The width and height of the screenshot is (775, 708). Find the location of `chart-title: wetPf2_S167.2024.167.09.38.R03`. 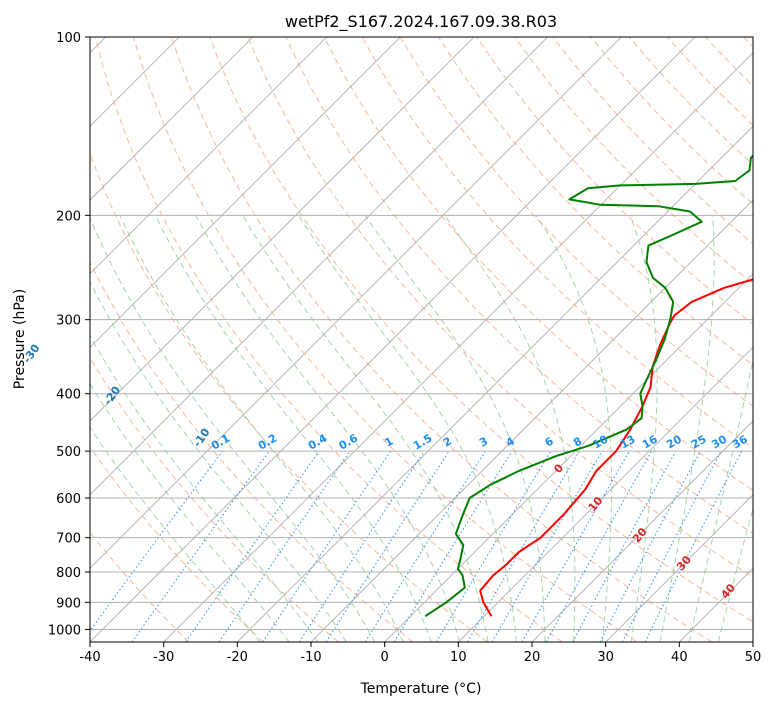

chart-title: wetPf2_S167.2024.167.09.38.R03 is located at coordinates (421, 22).